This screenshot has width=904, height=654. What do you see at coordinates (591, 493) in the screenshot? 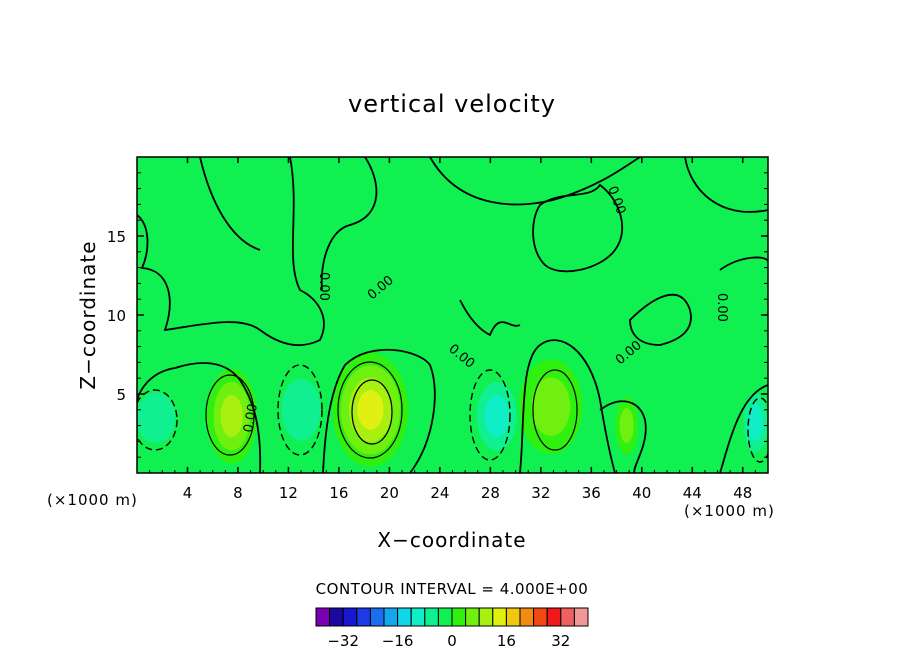
I see `x-tick-label: 36` at bounding box center [591, 493].